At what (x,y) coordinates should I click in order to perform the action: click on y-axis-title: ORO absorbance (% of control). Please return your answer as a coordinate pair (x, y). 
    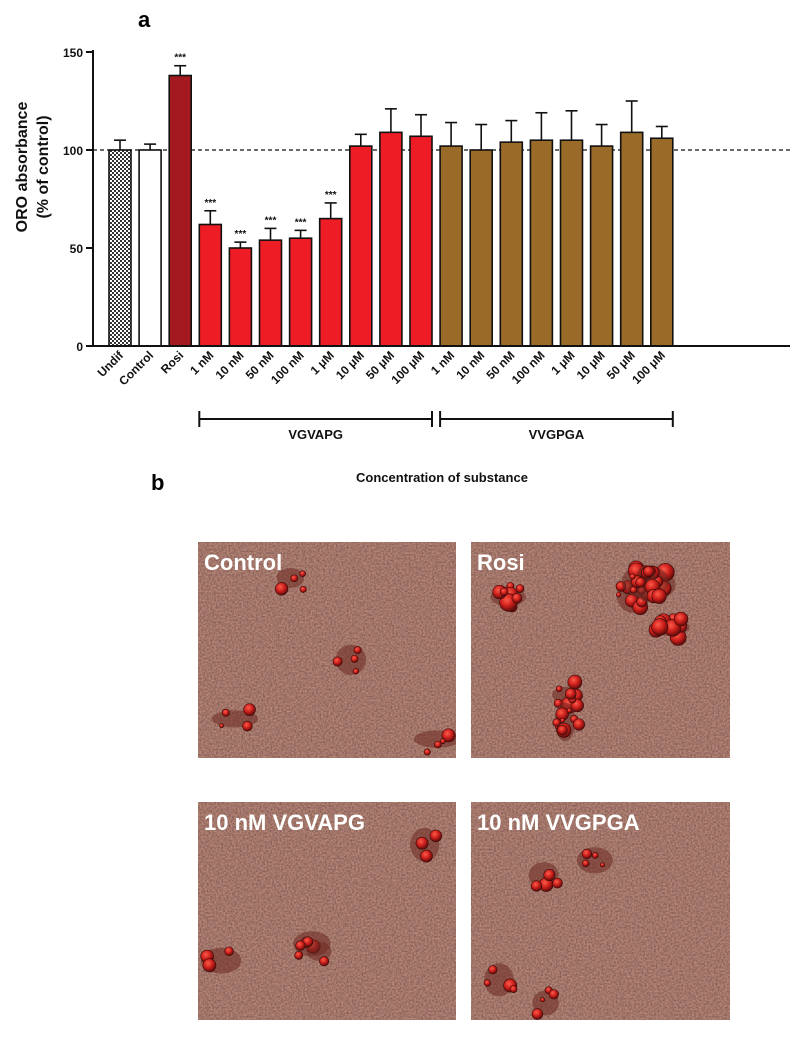
    Looking at the image, I should click on (33, 167).